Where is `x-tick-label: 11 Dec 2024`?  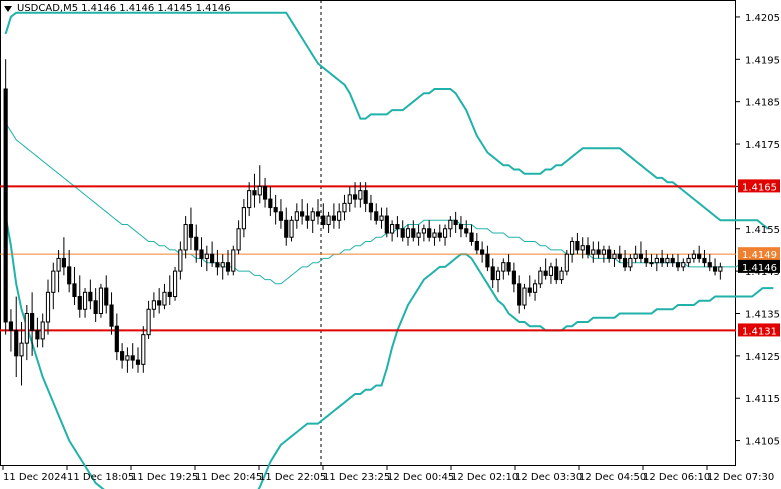
x-tick-label: 11 Dec 2024 is located at coordinates (35, 477).